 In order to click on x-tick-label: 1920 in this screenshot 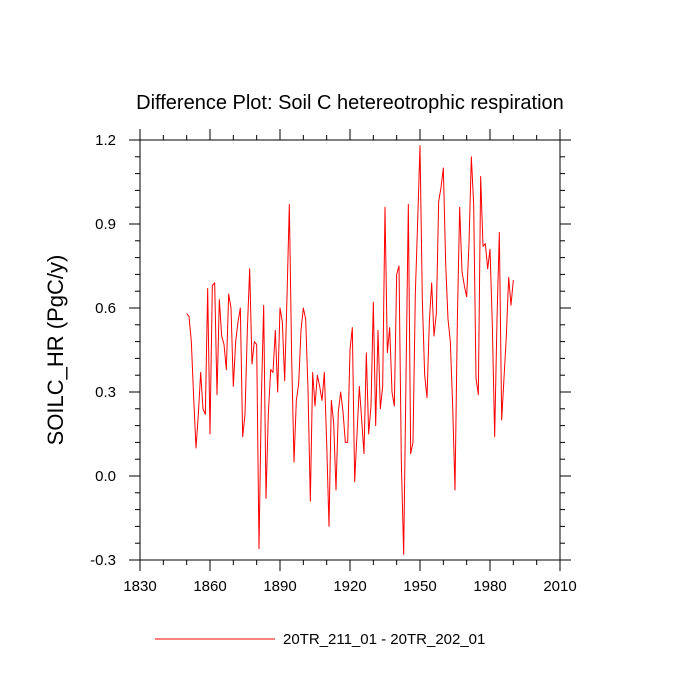, I will do `click(349, 586)`.